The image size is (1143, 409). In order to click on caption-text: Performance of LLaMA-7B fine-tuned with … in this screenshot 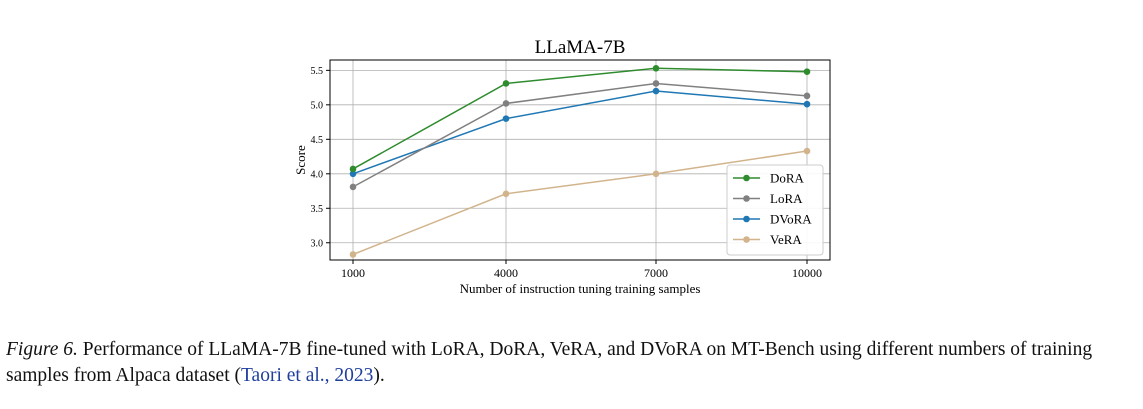, I will do `click(549, 362)`.